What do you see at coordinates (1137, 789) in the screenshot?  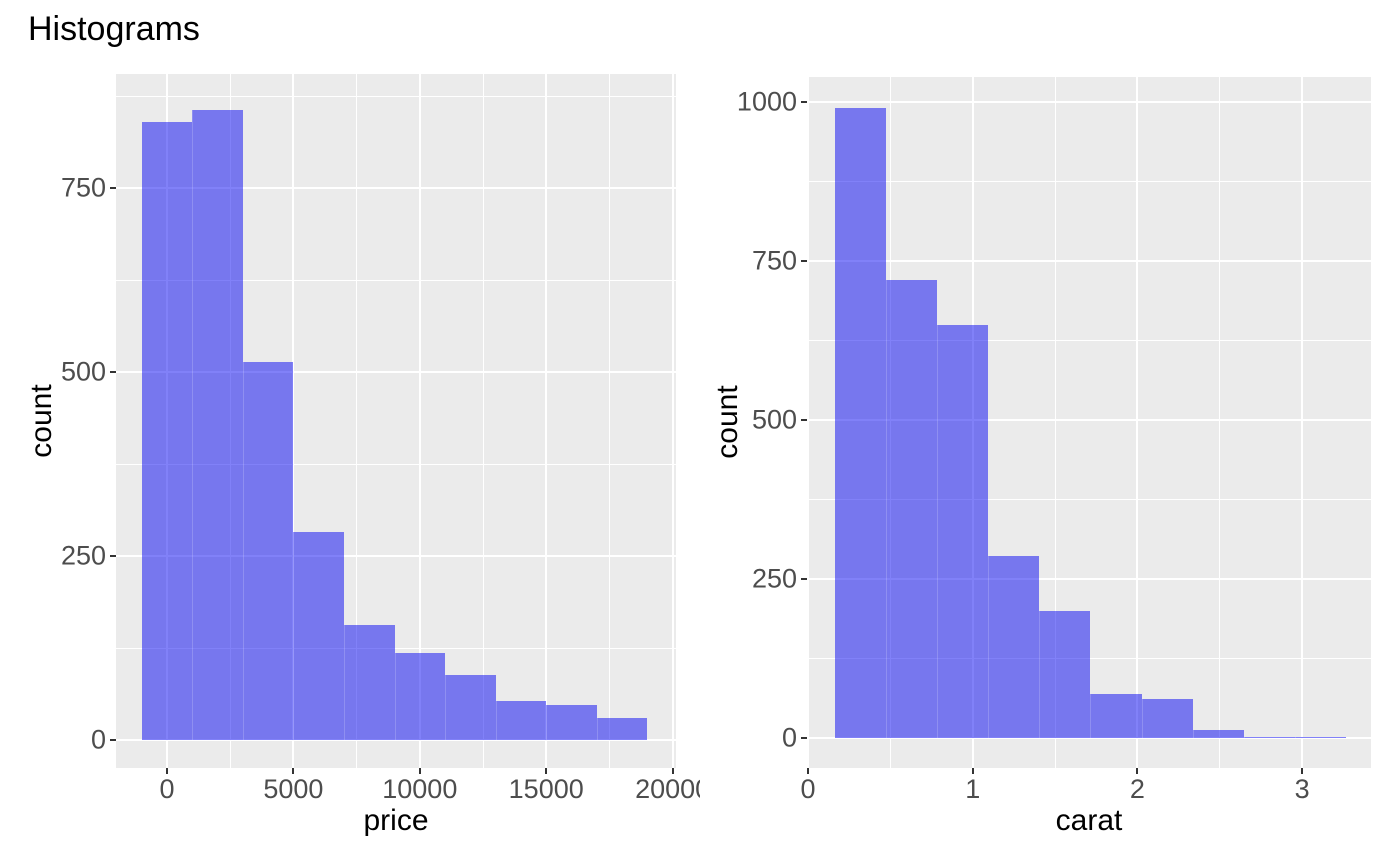 I see `x-tick-label: 2` at bounding box center [1137, 789].